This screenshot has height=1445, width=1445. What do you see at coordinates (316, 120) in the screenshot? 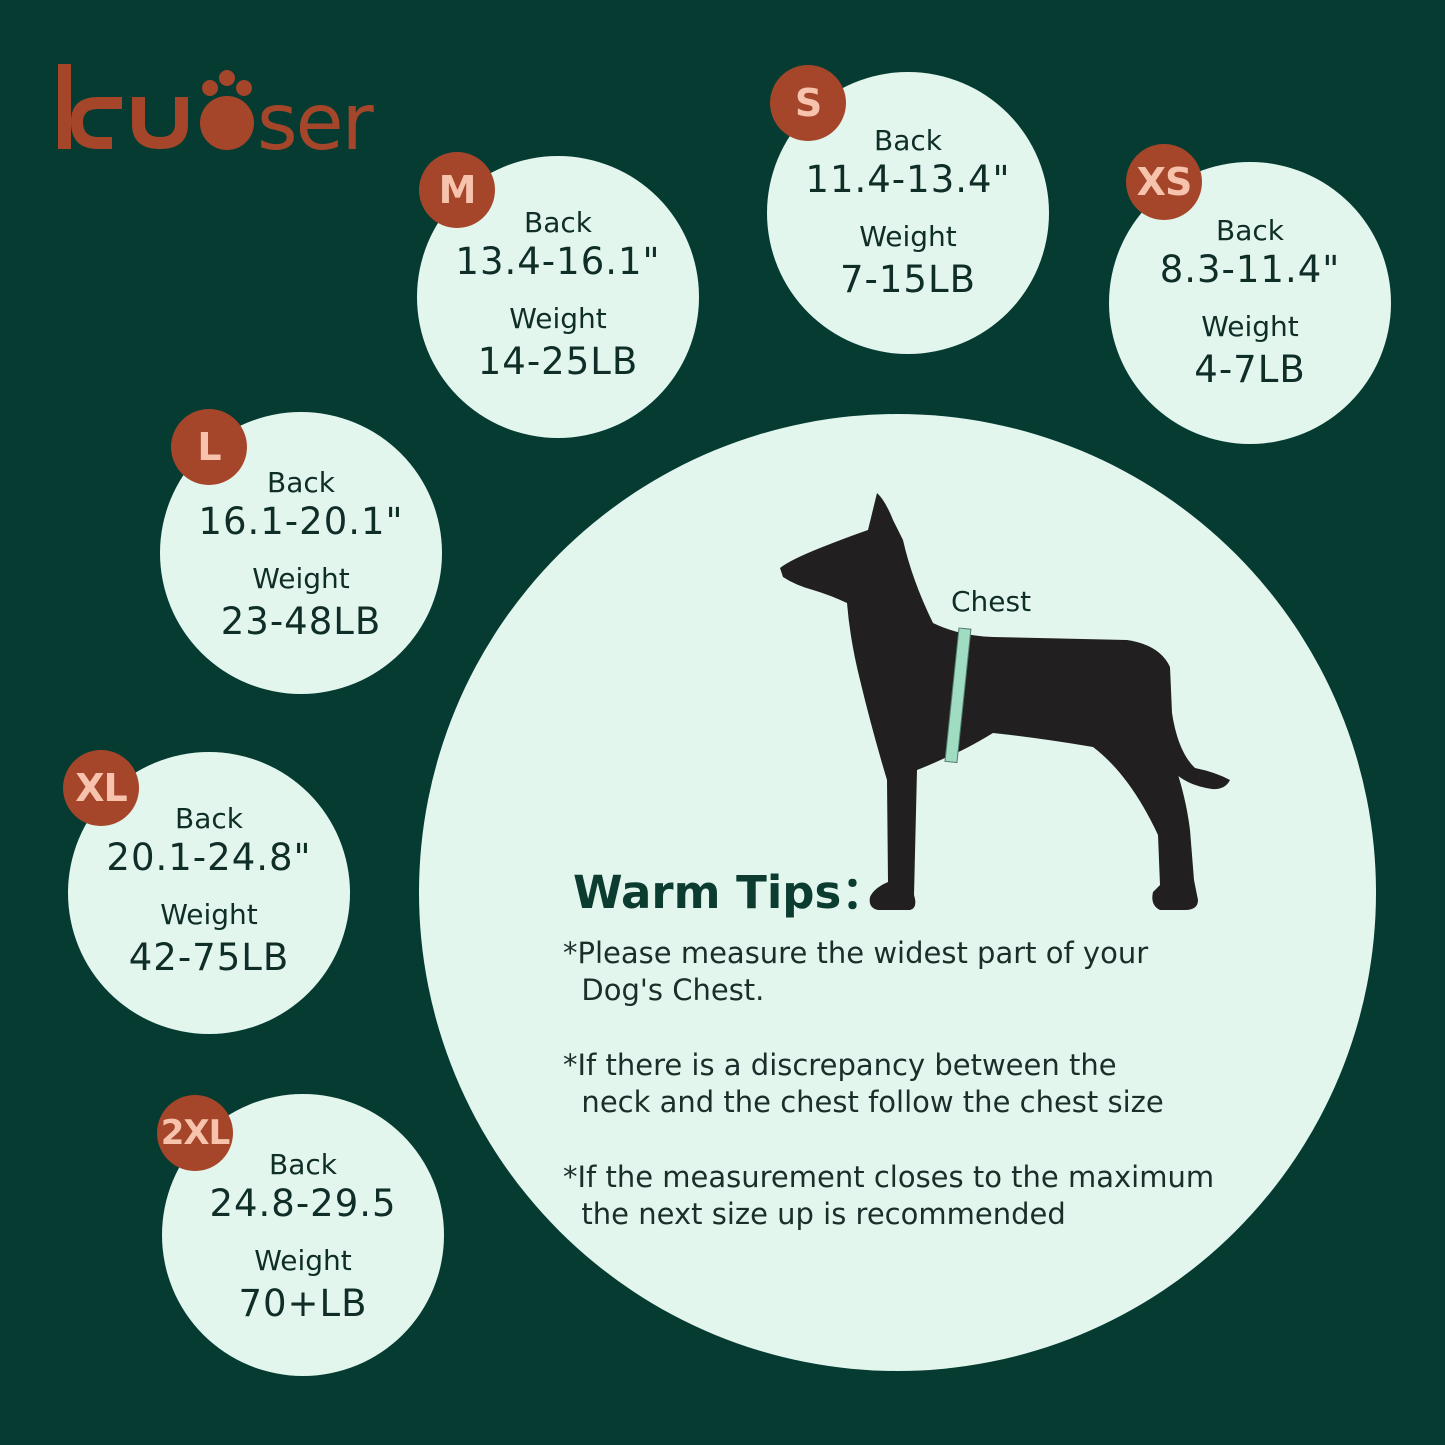
I see `svg-text: ser` at bounding box center [316, 120].